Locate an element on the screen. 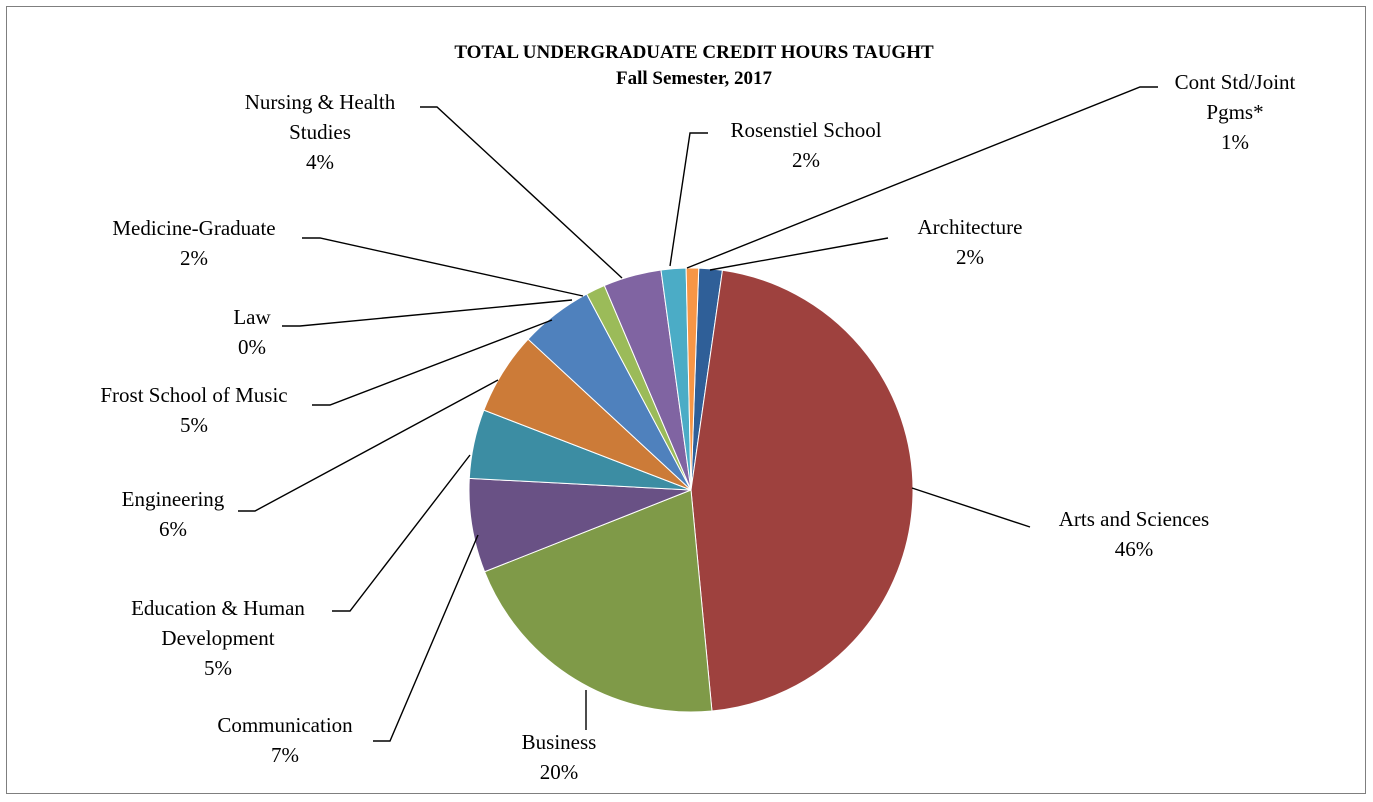 This screenshot has width=1373, height=802. slice-category-label: Medicine-Graduate is located at coordinates (193, 228).